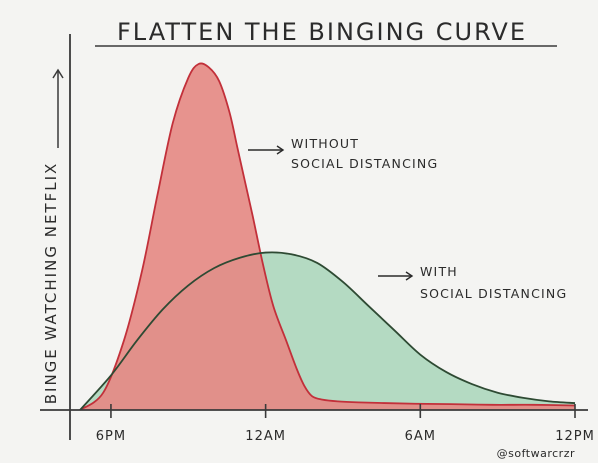 The image size is (598, 463). I want to click on x-tick-label: 12PM, so click(575, 436).